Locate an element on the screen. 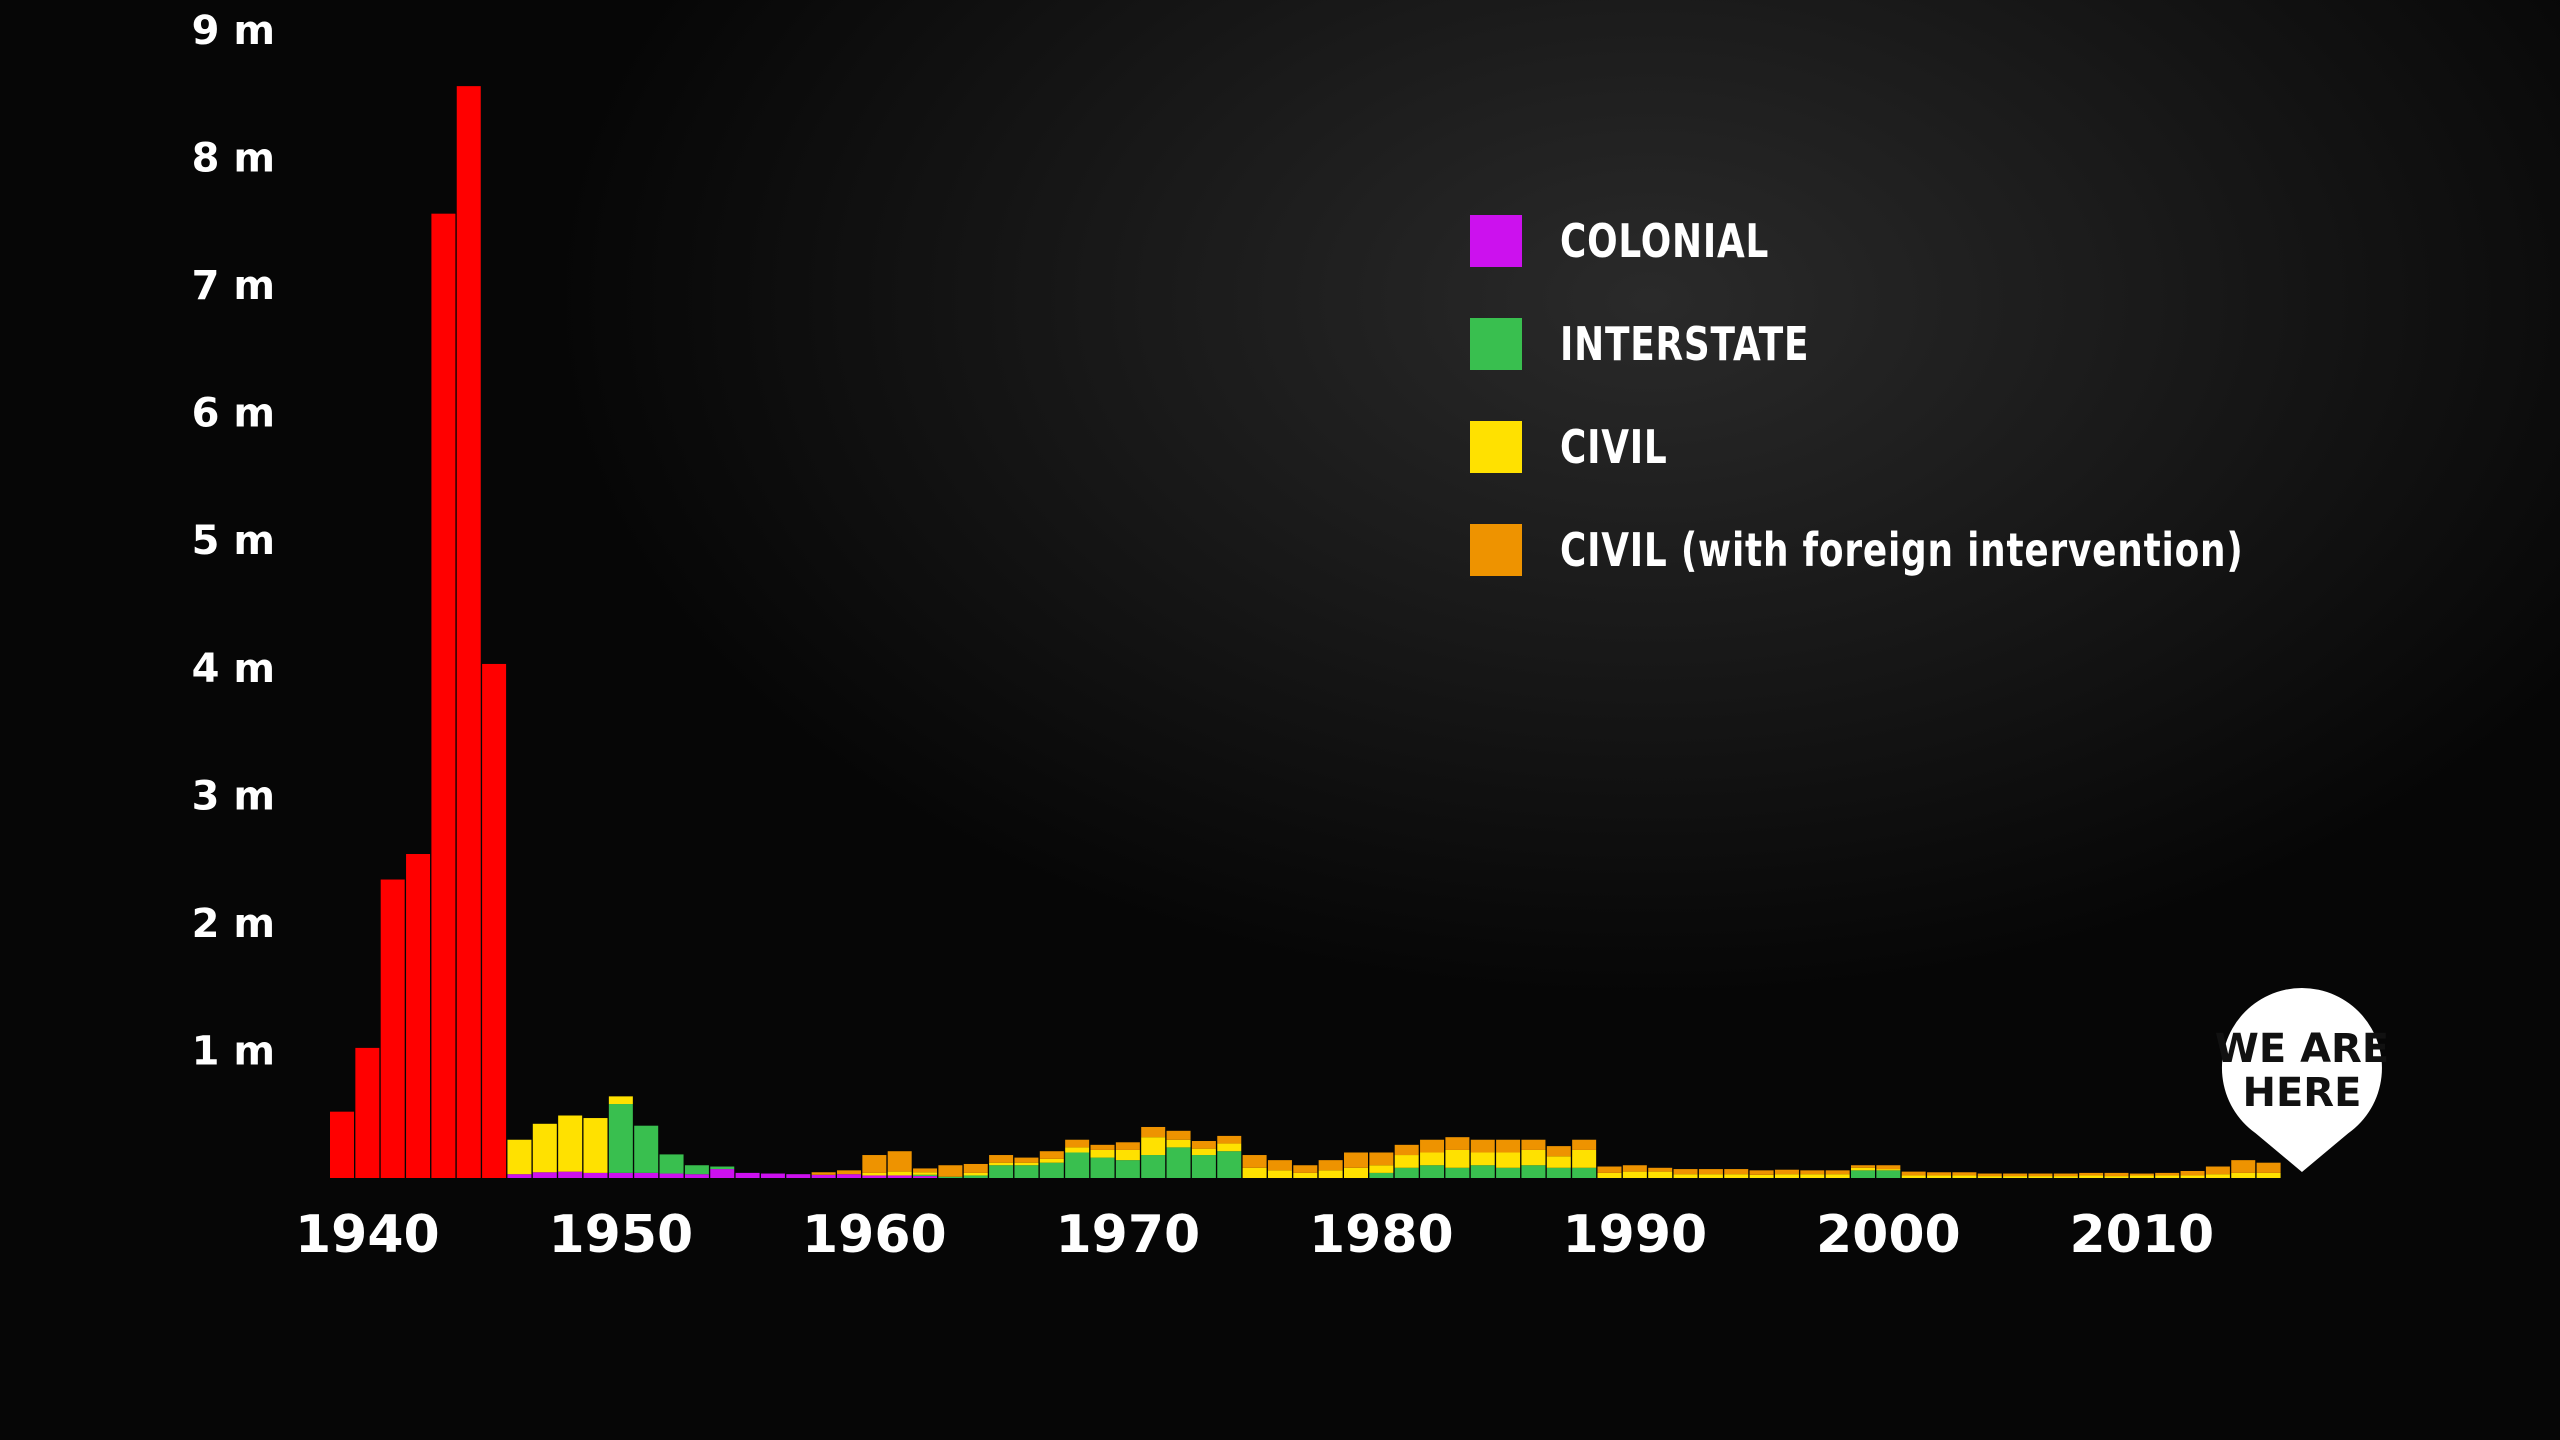 The height and width of the screenshot is (1440, 2560). x-tick-label: 2000 is located at coordinates (1888, 1235).